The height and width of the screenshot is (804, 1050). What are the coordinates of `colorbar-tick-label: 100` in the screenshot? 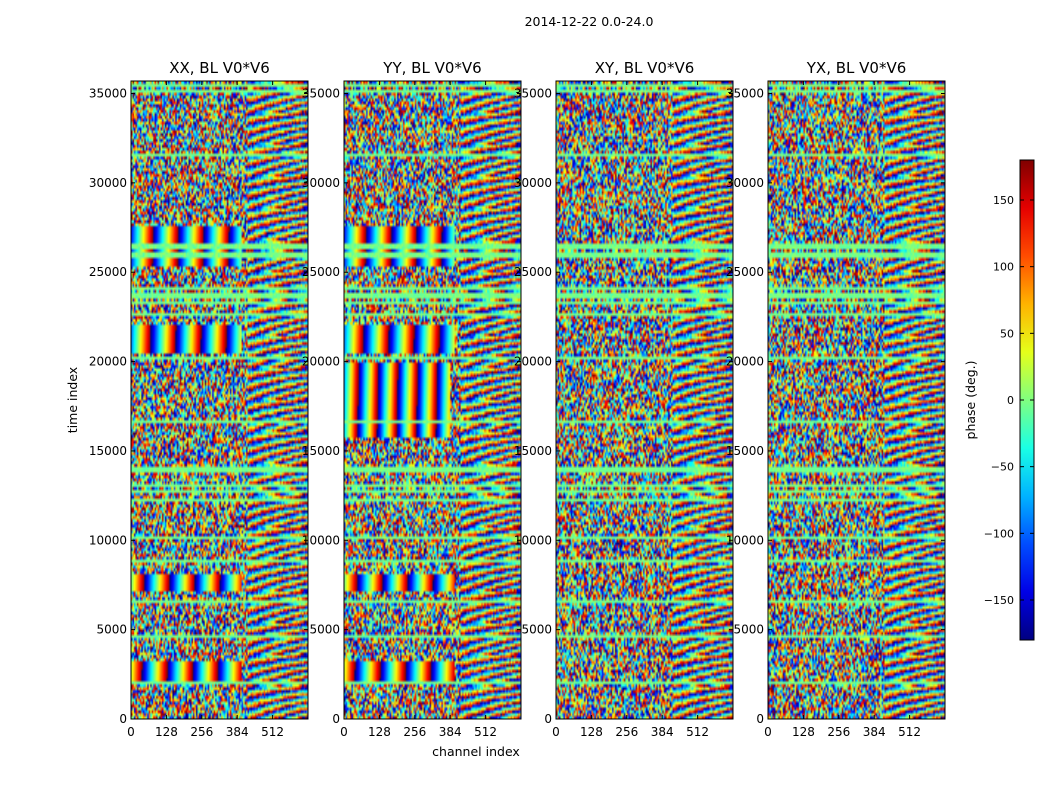 It's located at (1003, 267).